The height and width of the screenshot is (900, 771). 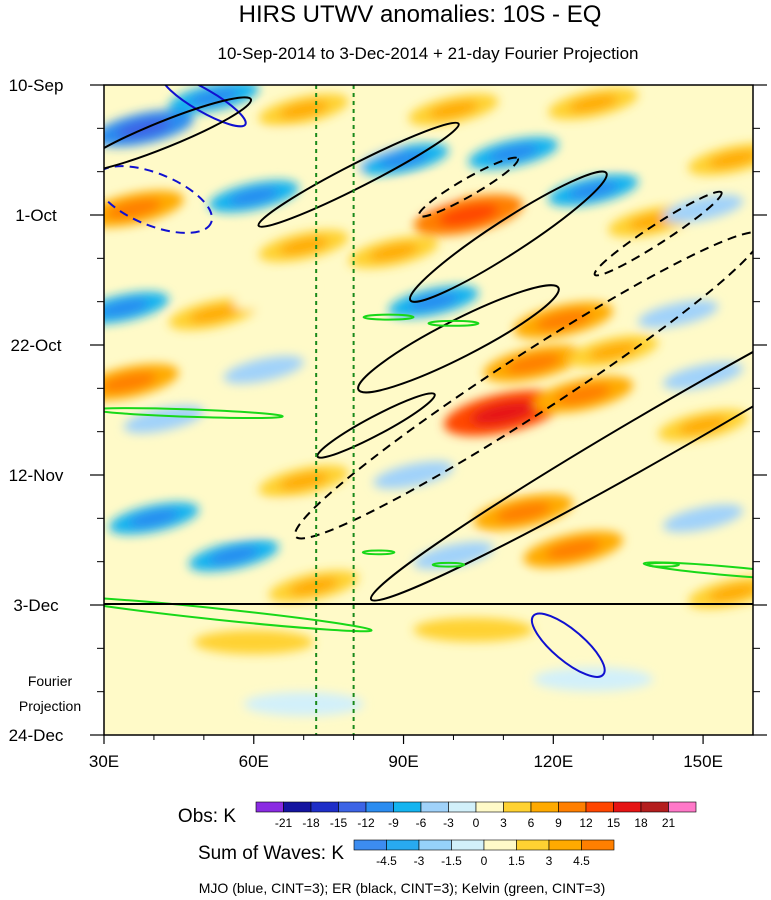 What do you see at coordinates (393, 823) in the screenshot?
I see `colorbar-tick-label: -9` at bounding box center [393, 823].